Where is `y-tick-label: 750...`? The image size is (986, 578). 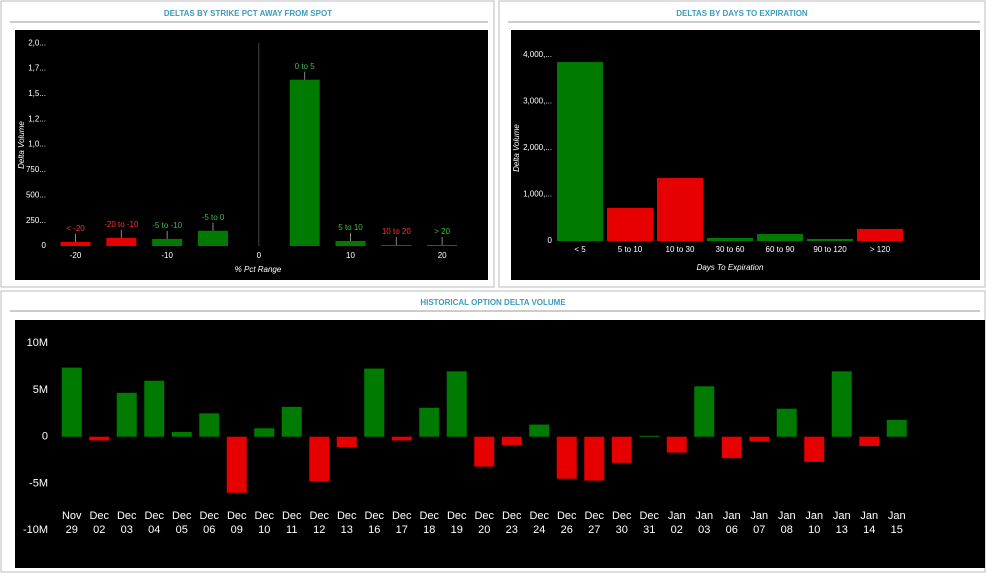 y-tick-label: 750... is located at coordinates (36, 169).